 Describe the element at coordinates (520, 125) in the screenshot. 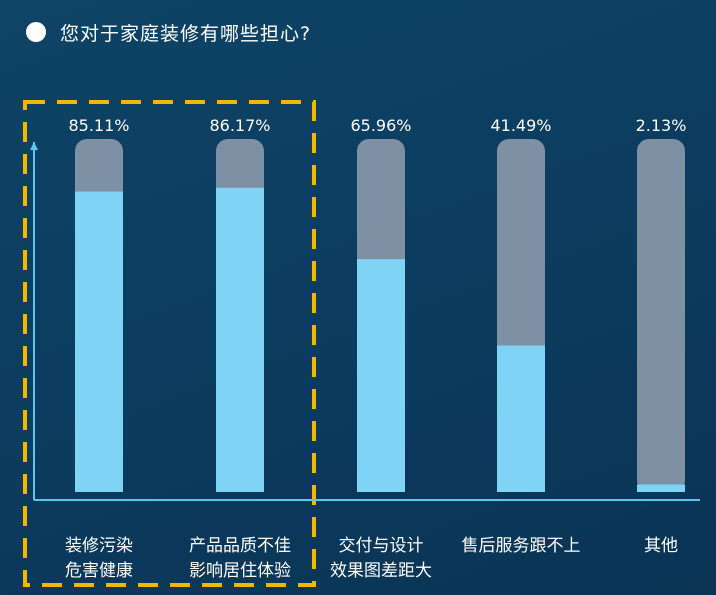

I see `value-label: 41.49%` at that location.